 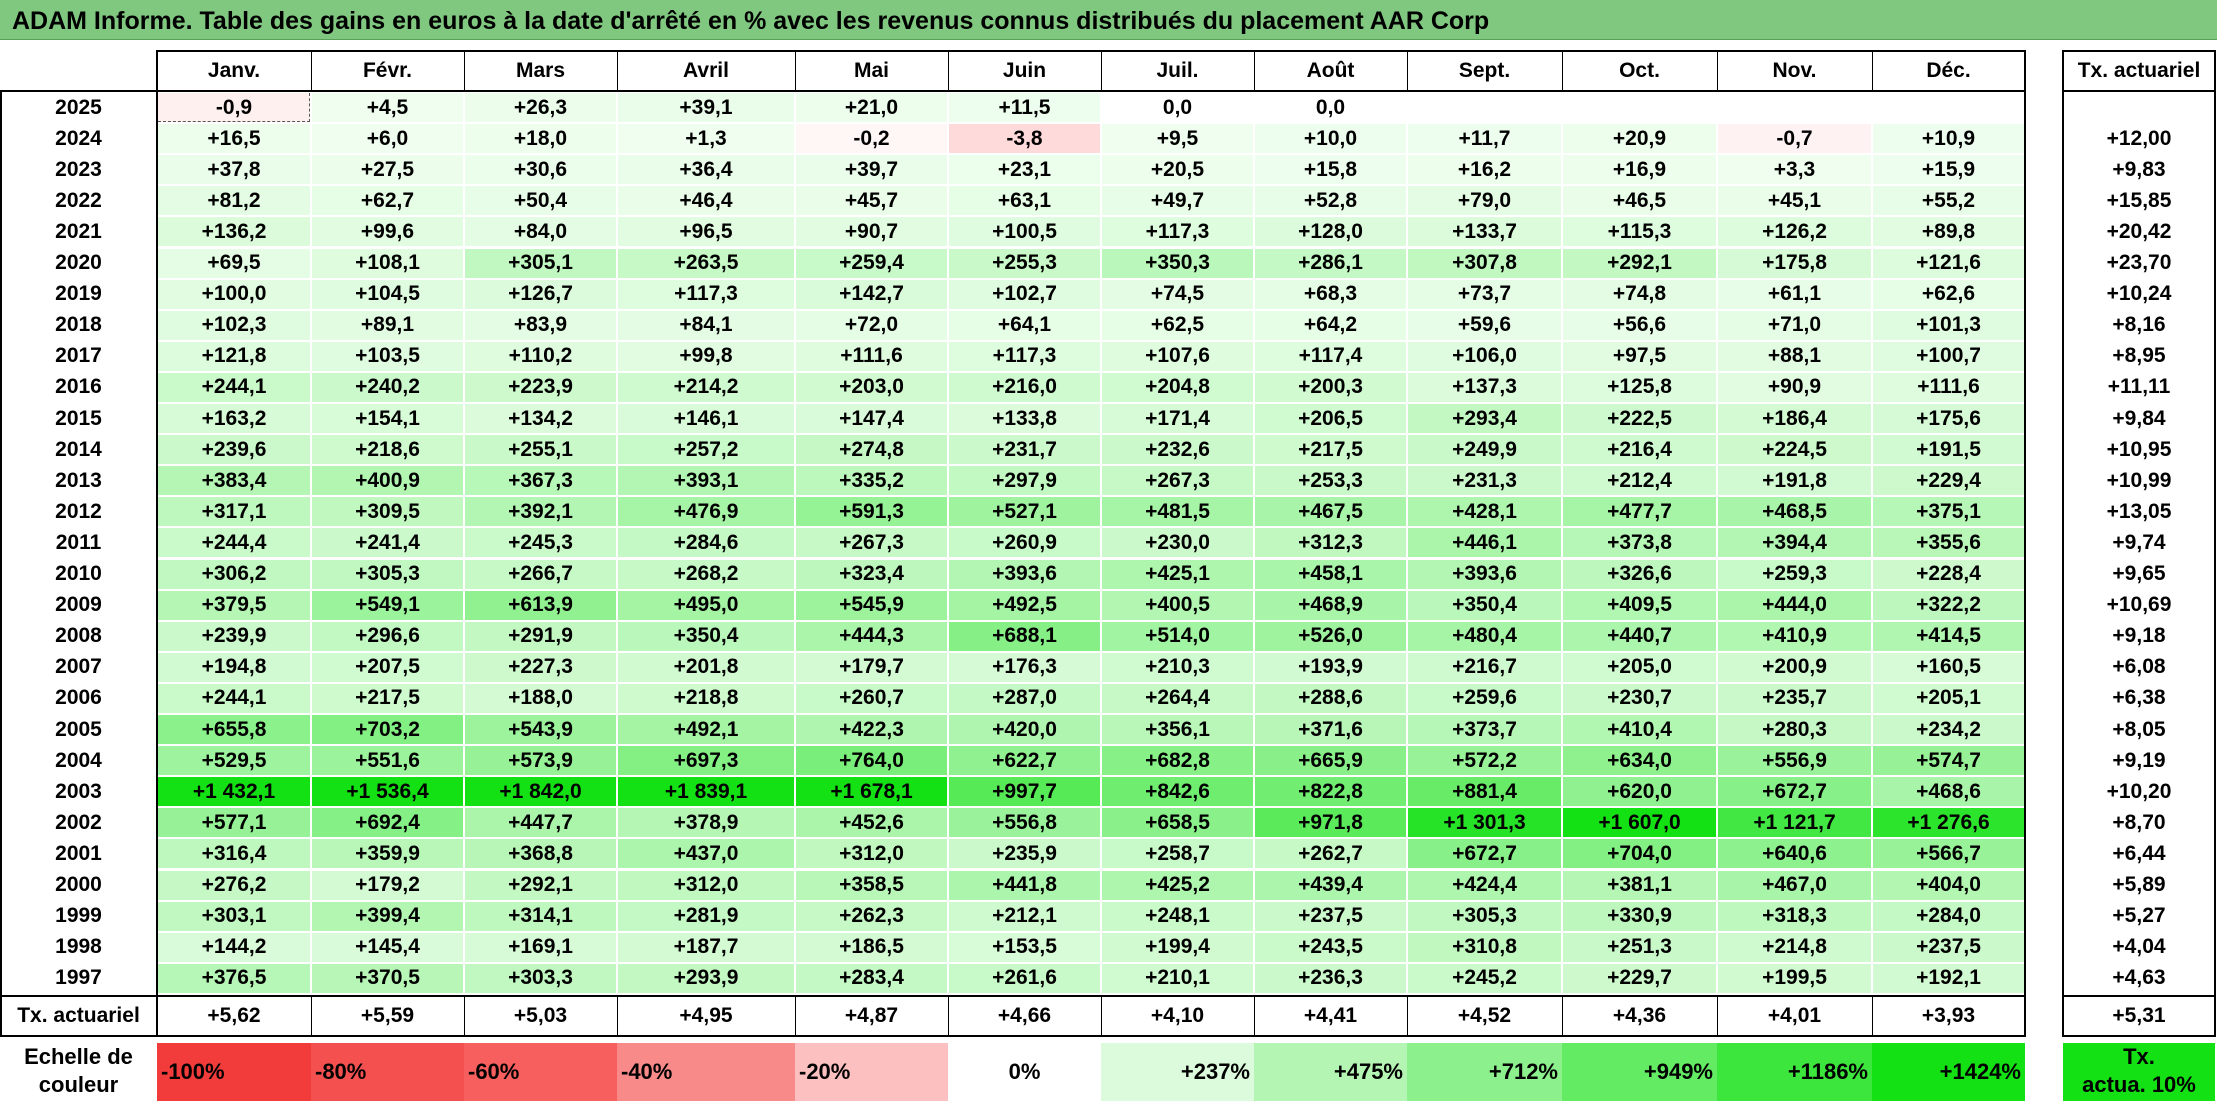 What do you see at coordinates (78, 263) in the screenshot?
I see `year-label: 2020` at bounding box center [78, 263].